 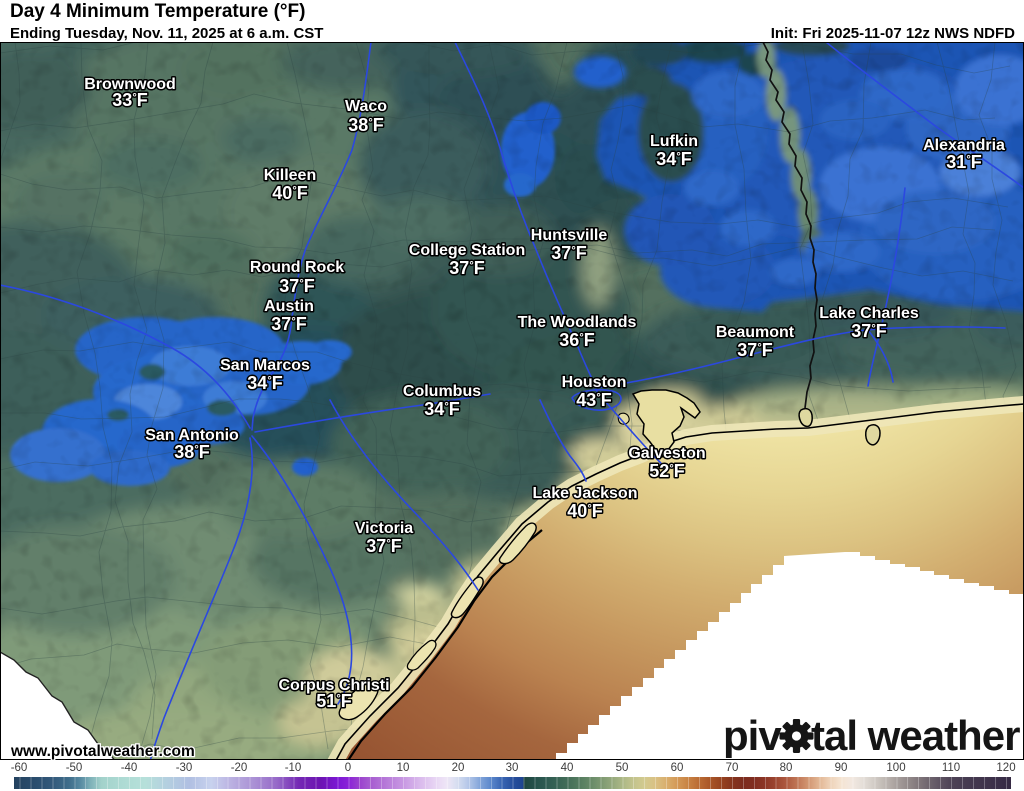 What do you see at coordinates (755, 332) in the screenshot?
I see `svg-text: Beaumont` at bounding box center [755, 332].